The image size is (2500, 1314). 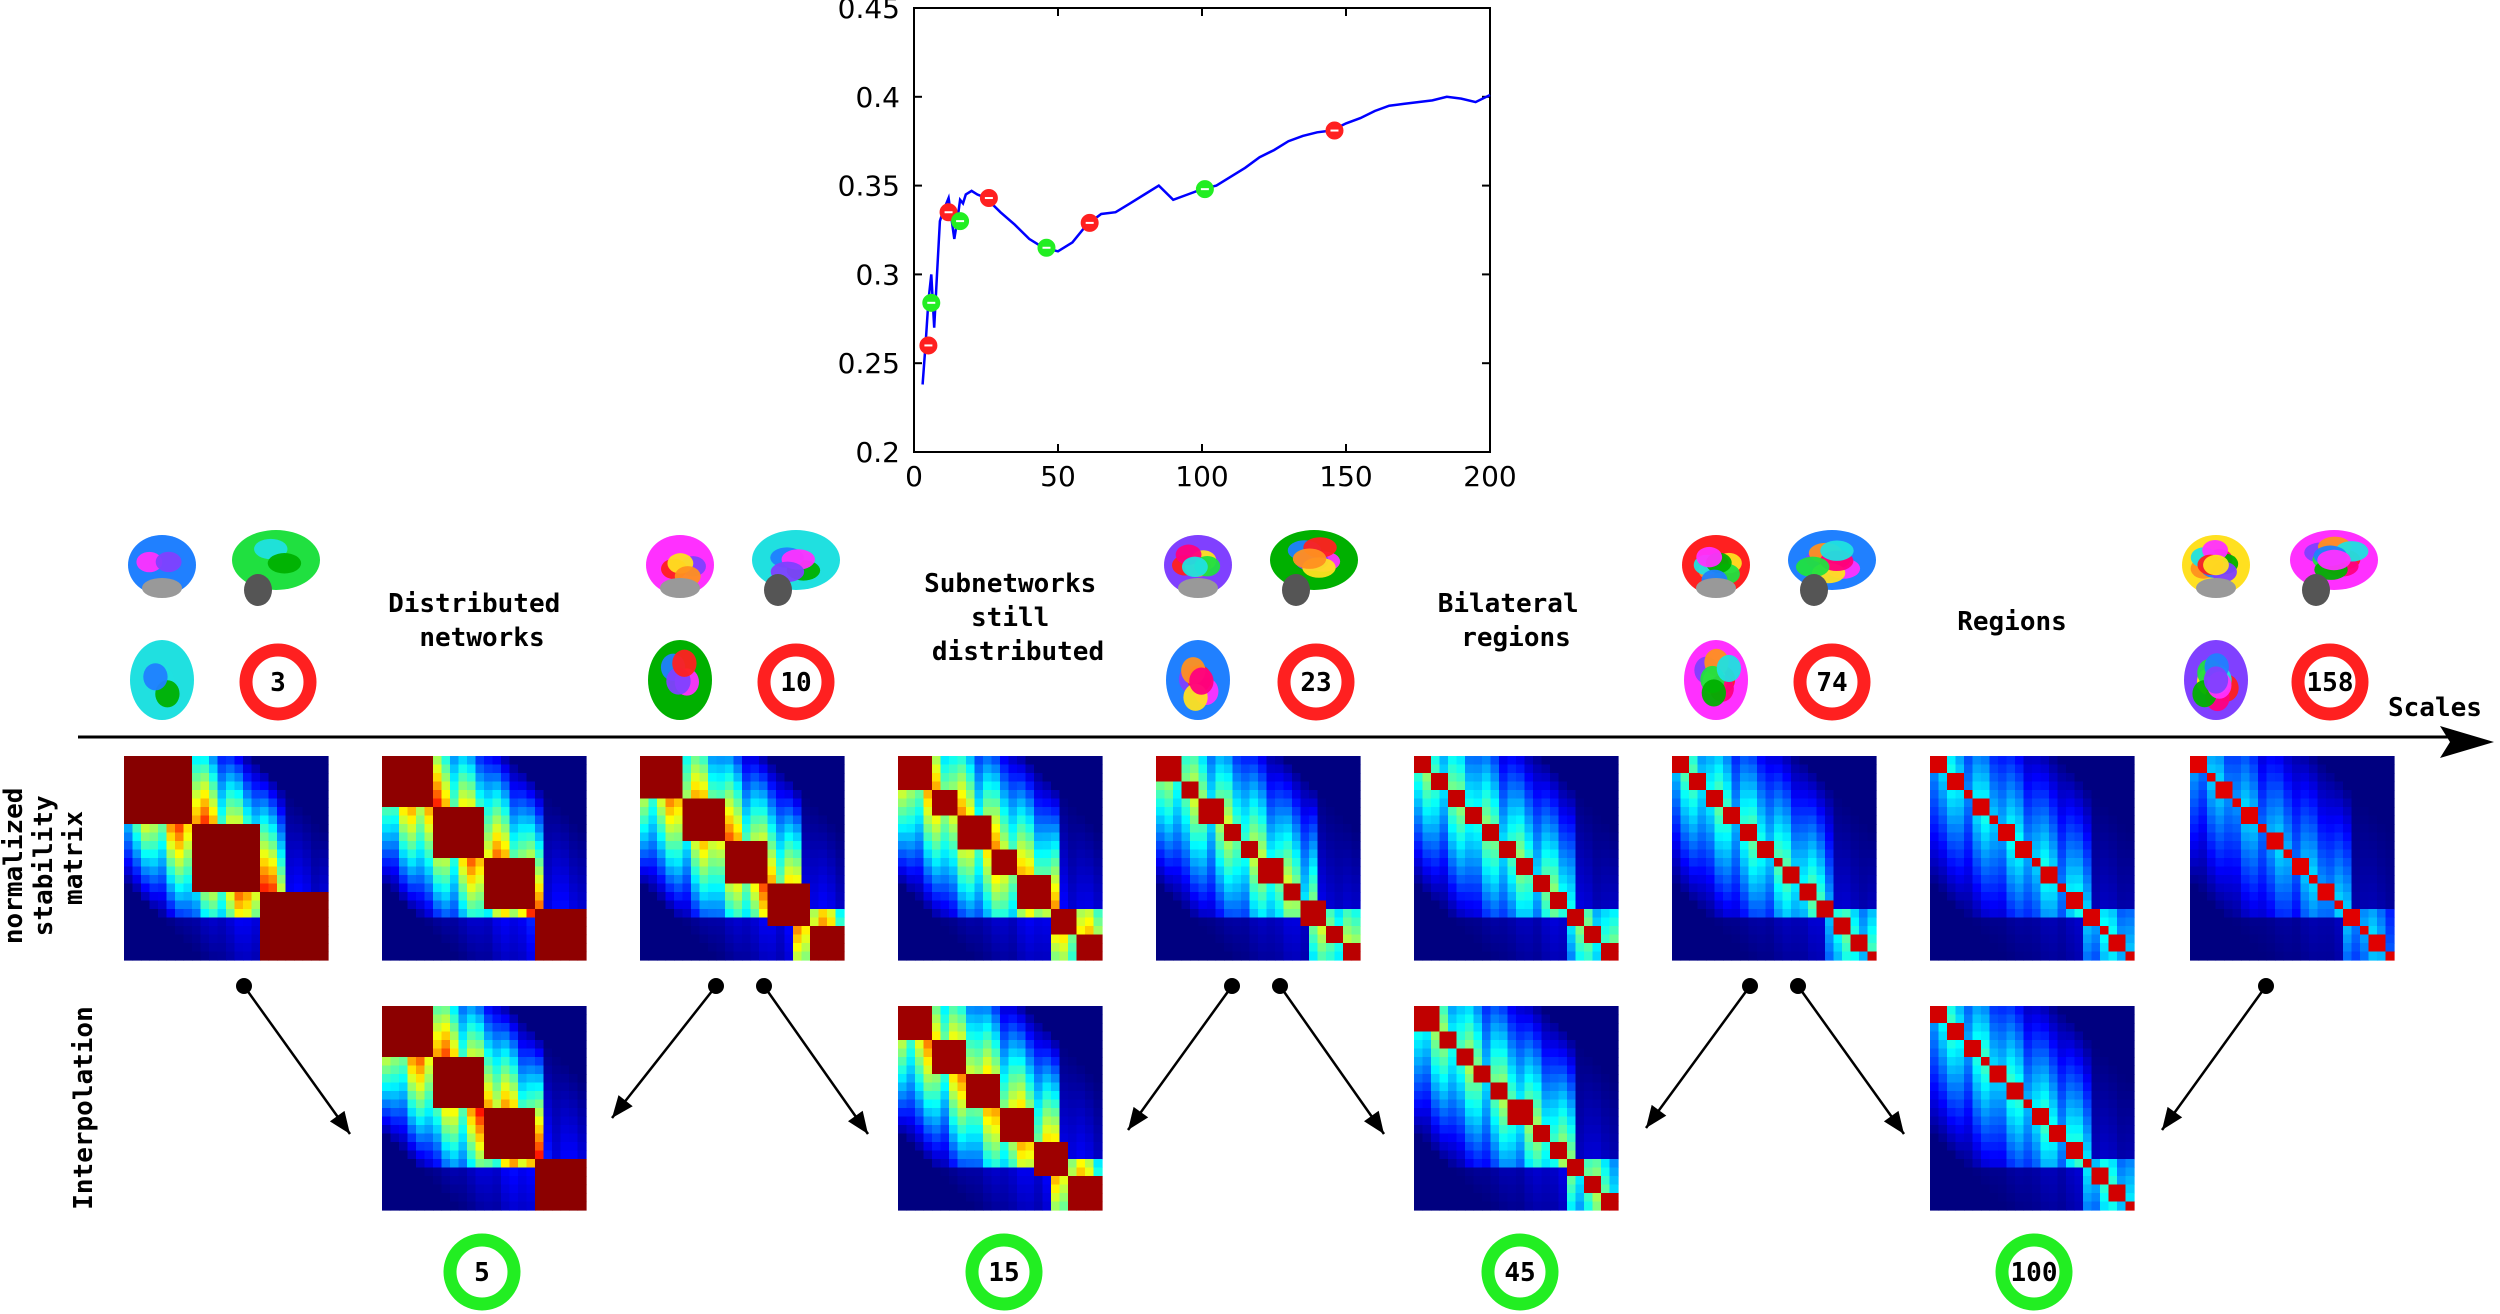 What do you see at coordinates (1010, 584) in the screenshot?
I see `phase-line: Subnetworks` at bounding box center [1010, 584].